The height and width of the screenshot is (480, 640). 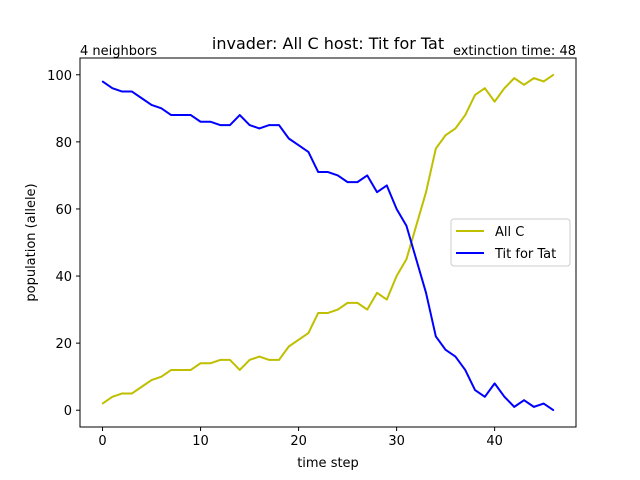 I want to click on y-axis-label: population (allele), so click(x=31, y=242).